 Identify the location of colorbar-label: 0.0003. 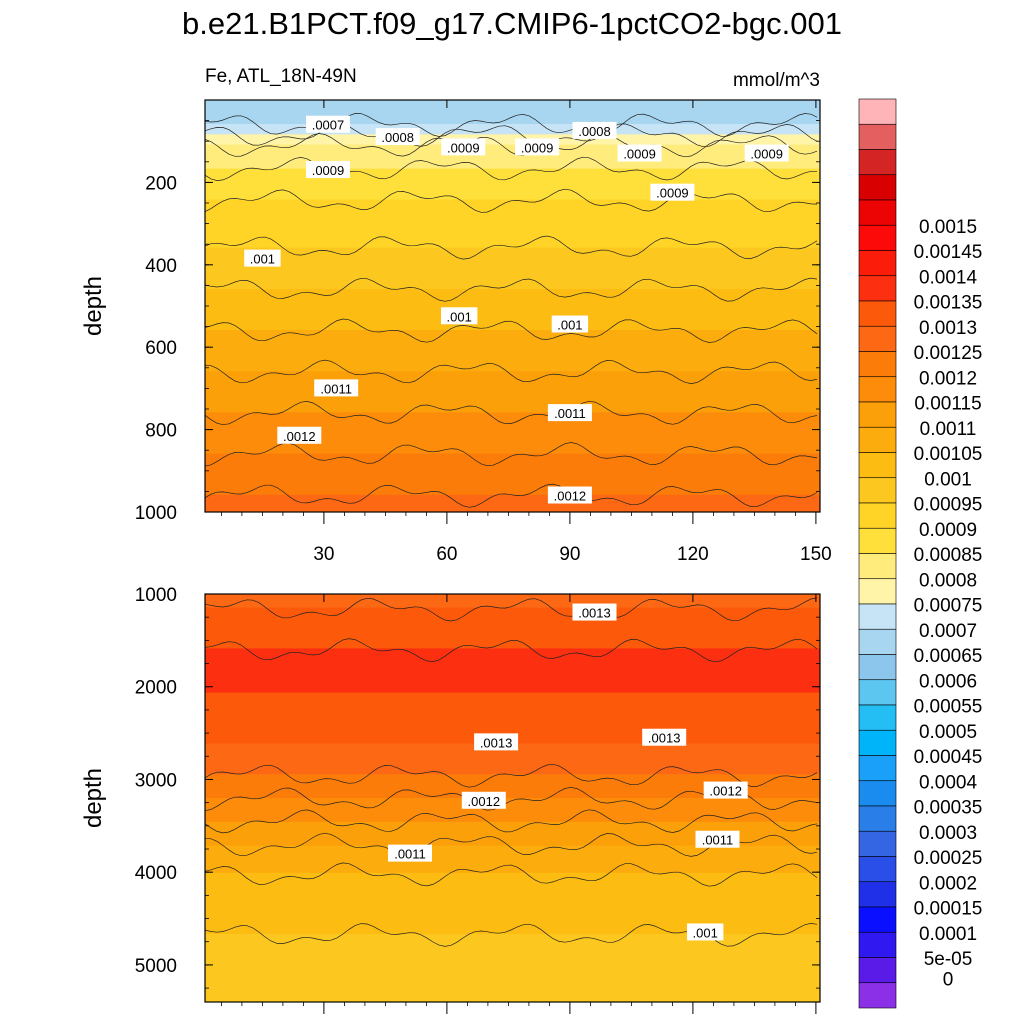
(948, 833).